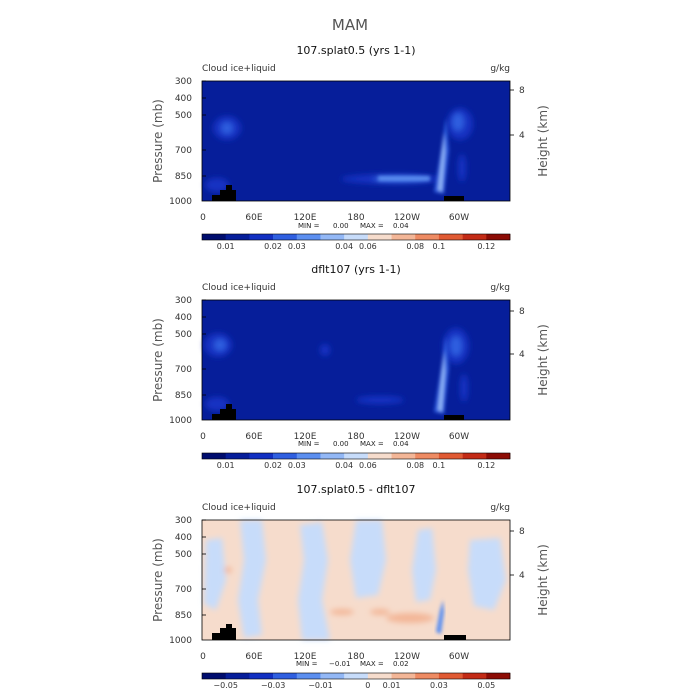 The width and height of the screenshot is (700, 700). I want to click on variable-label: Cloud ice+liquid, so click(239, 69).